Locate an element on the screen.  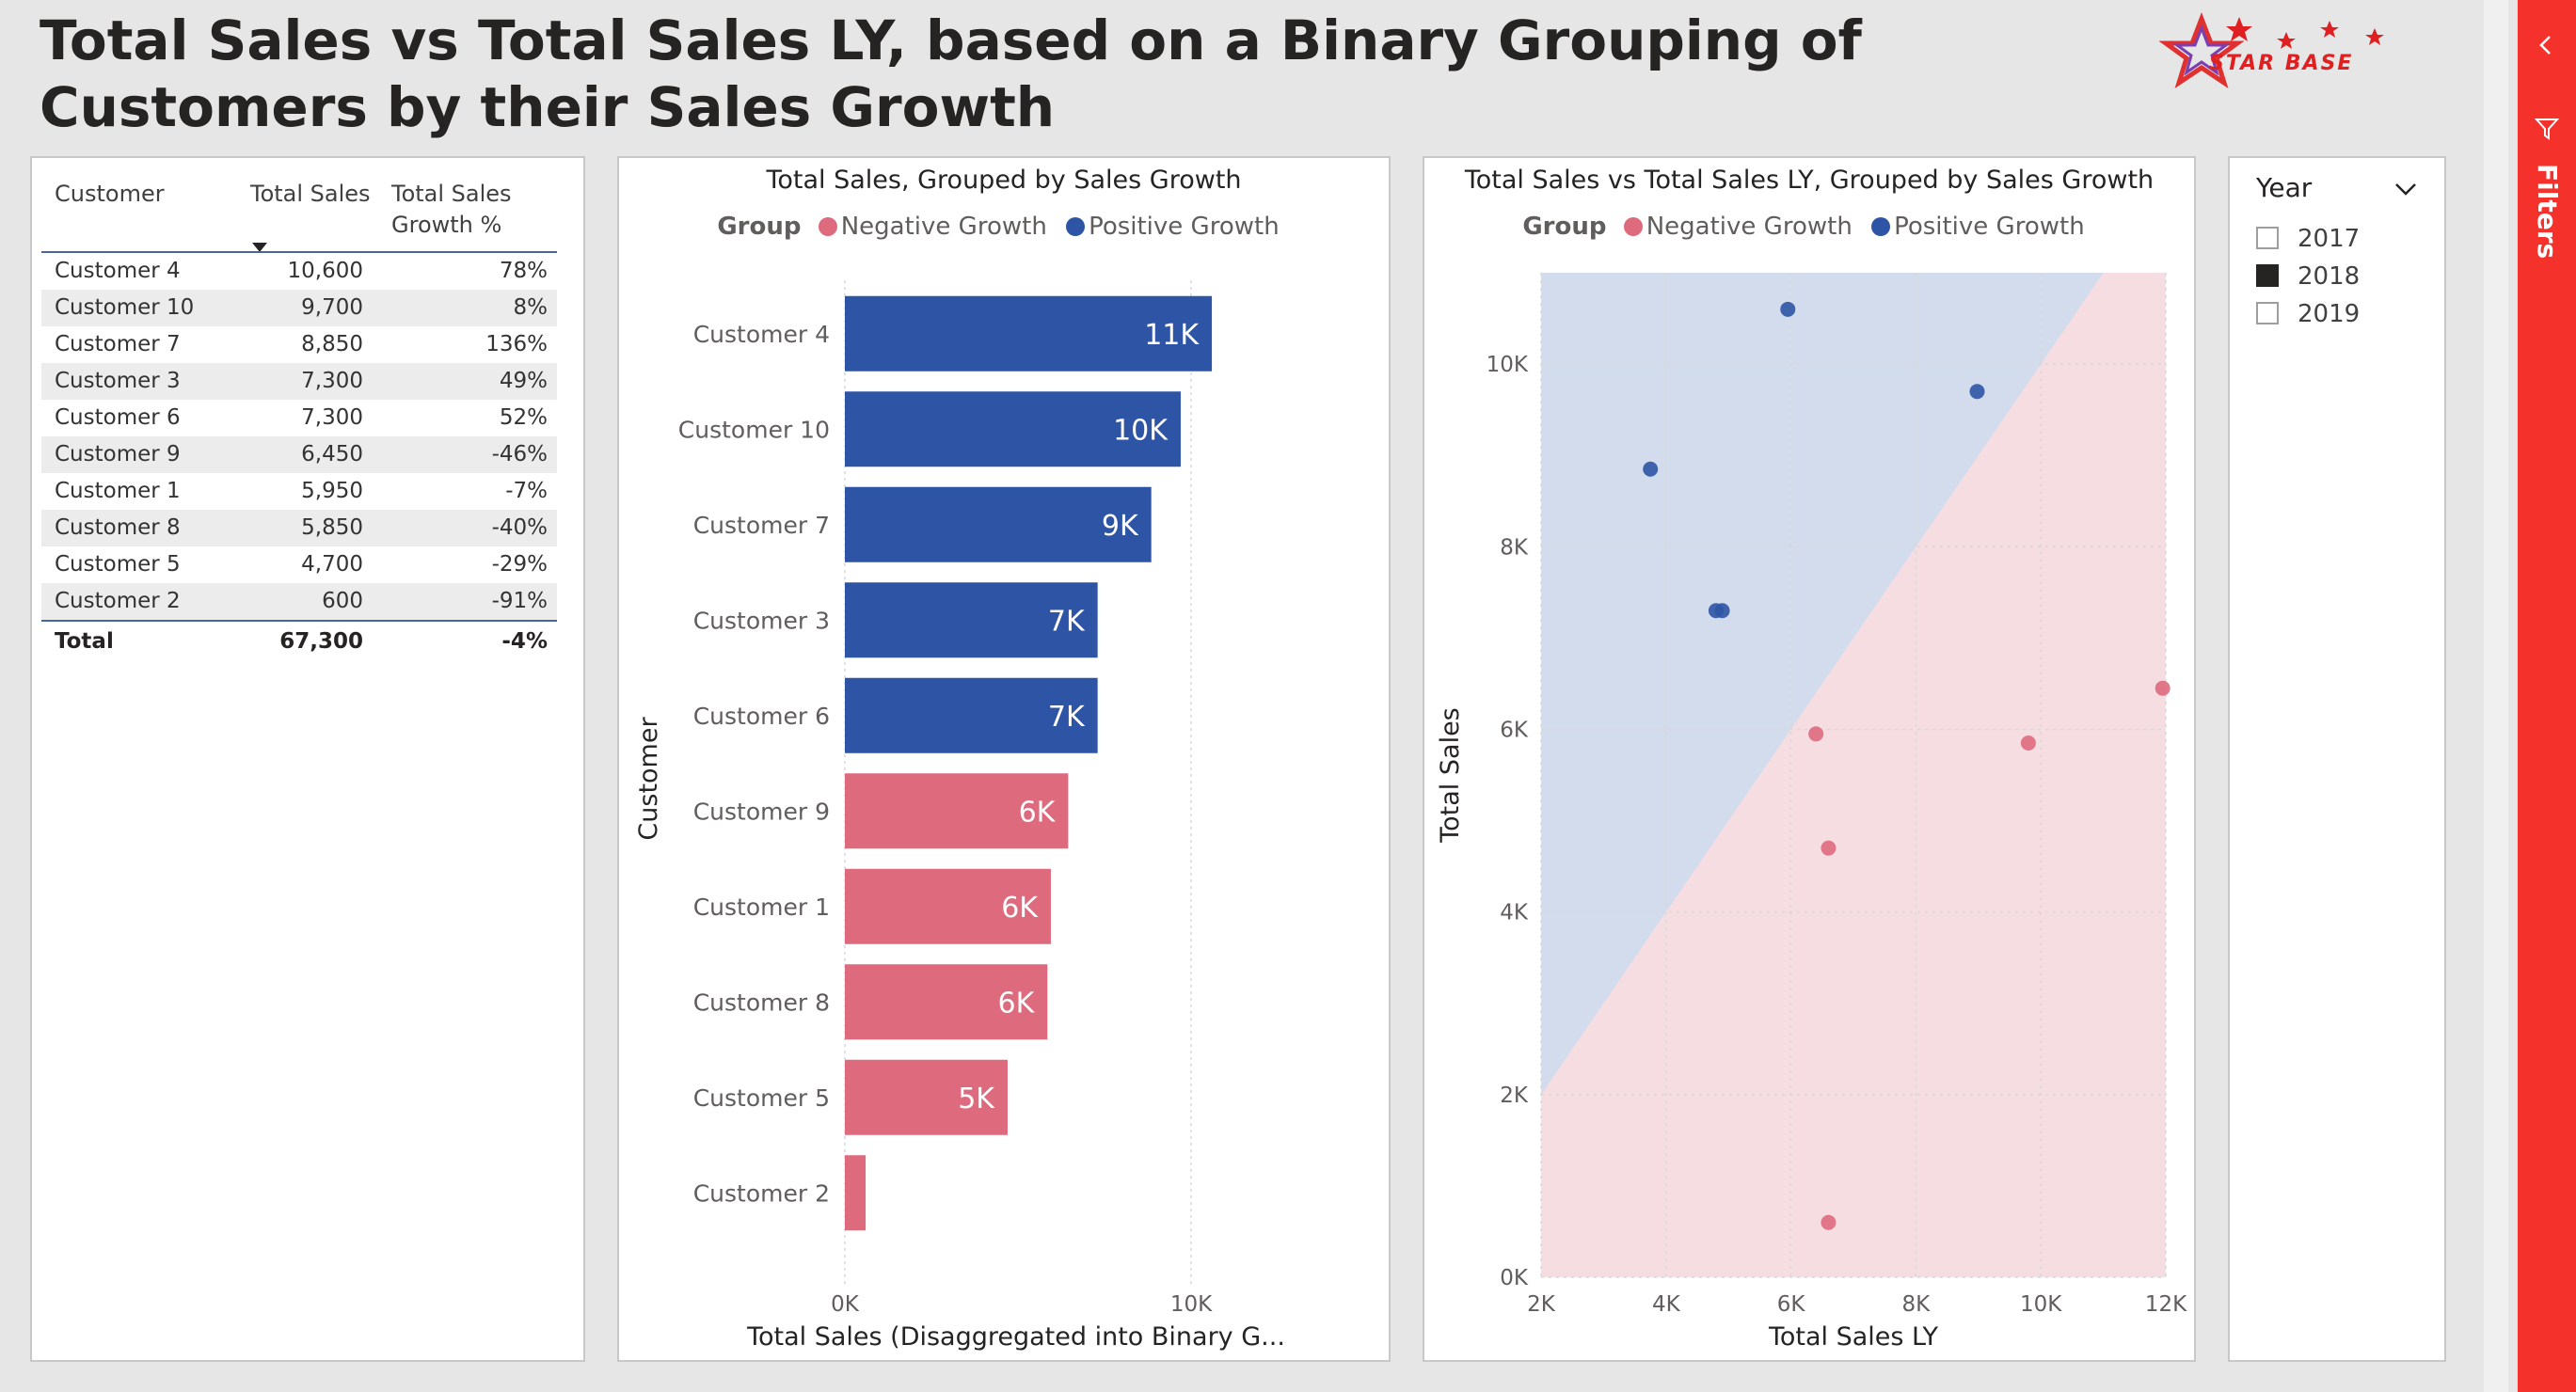
filter-icon is located at coordinates (2547, 129).